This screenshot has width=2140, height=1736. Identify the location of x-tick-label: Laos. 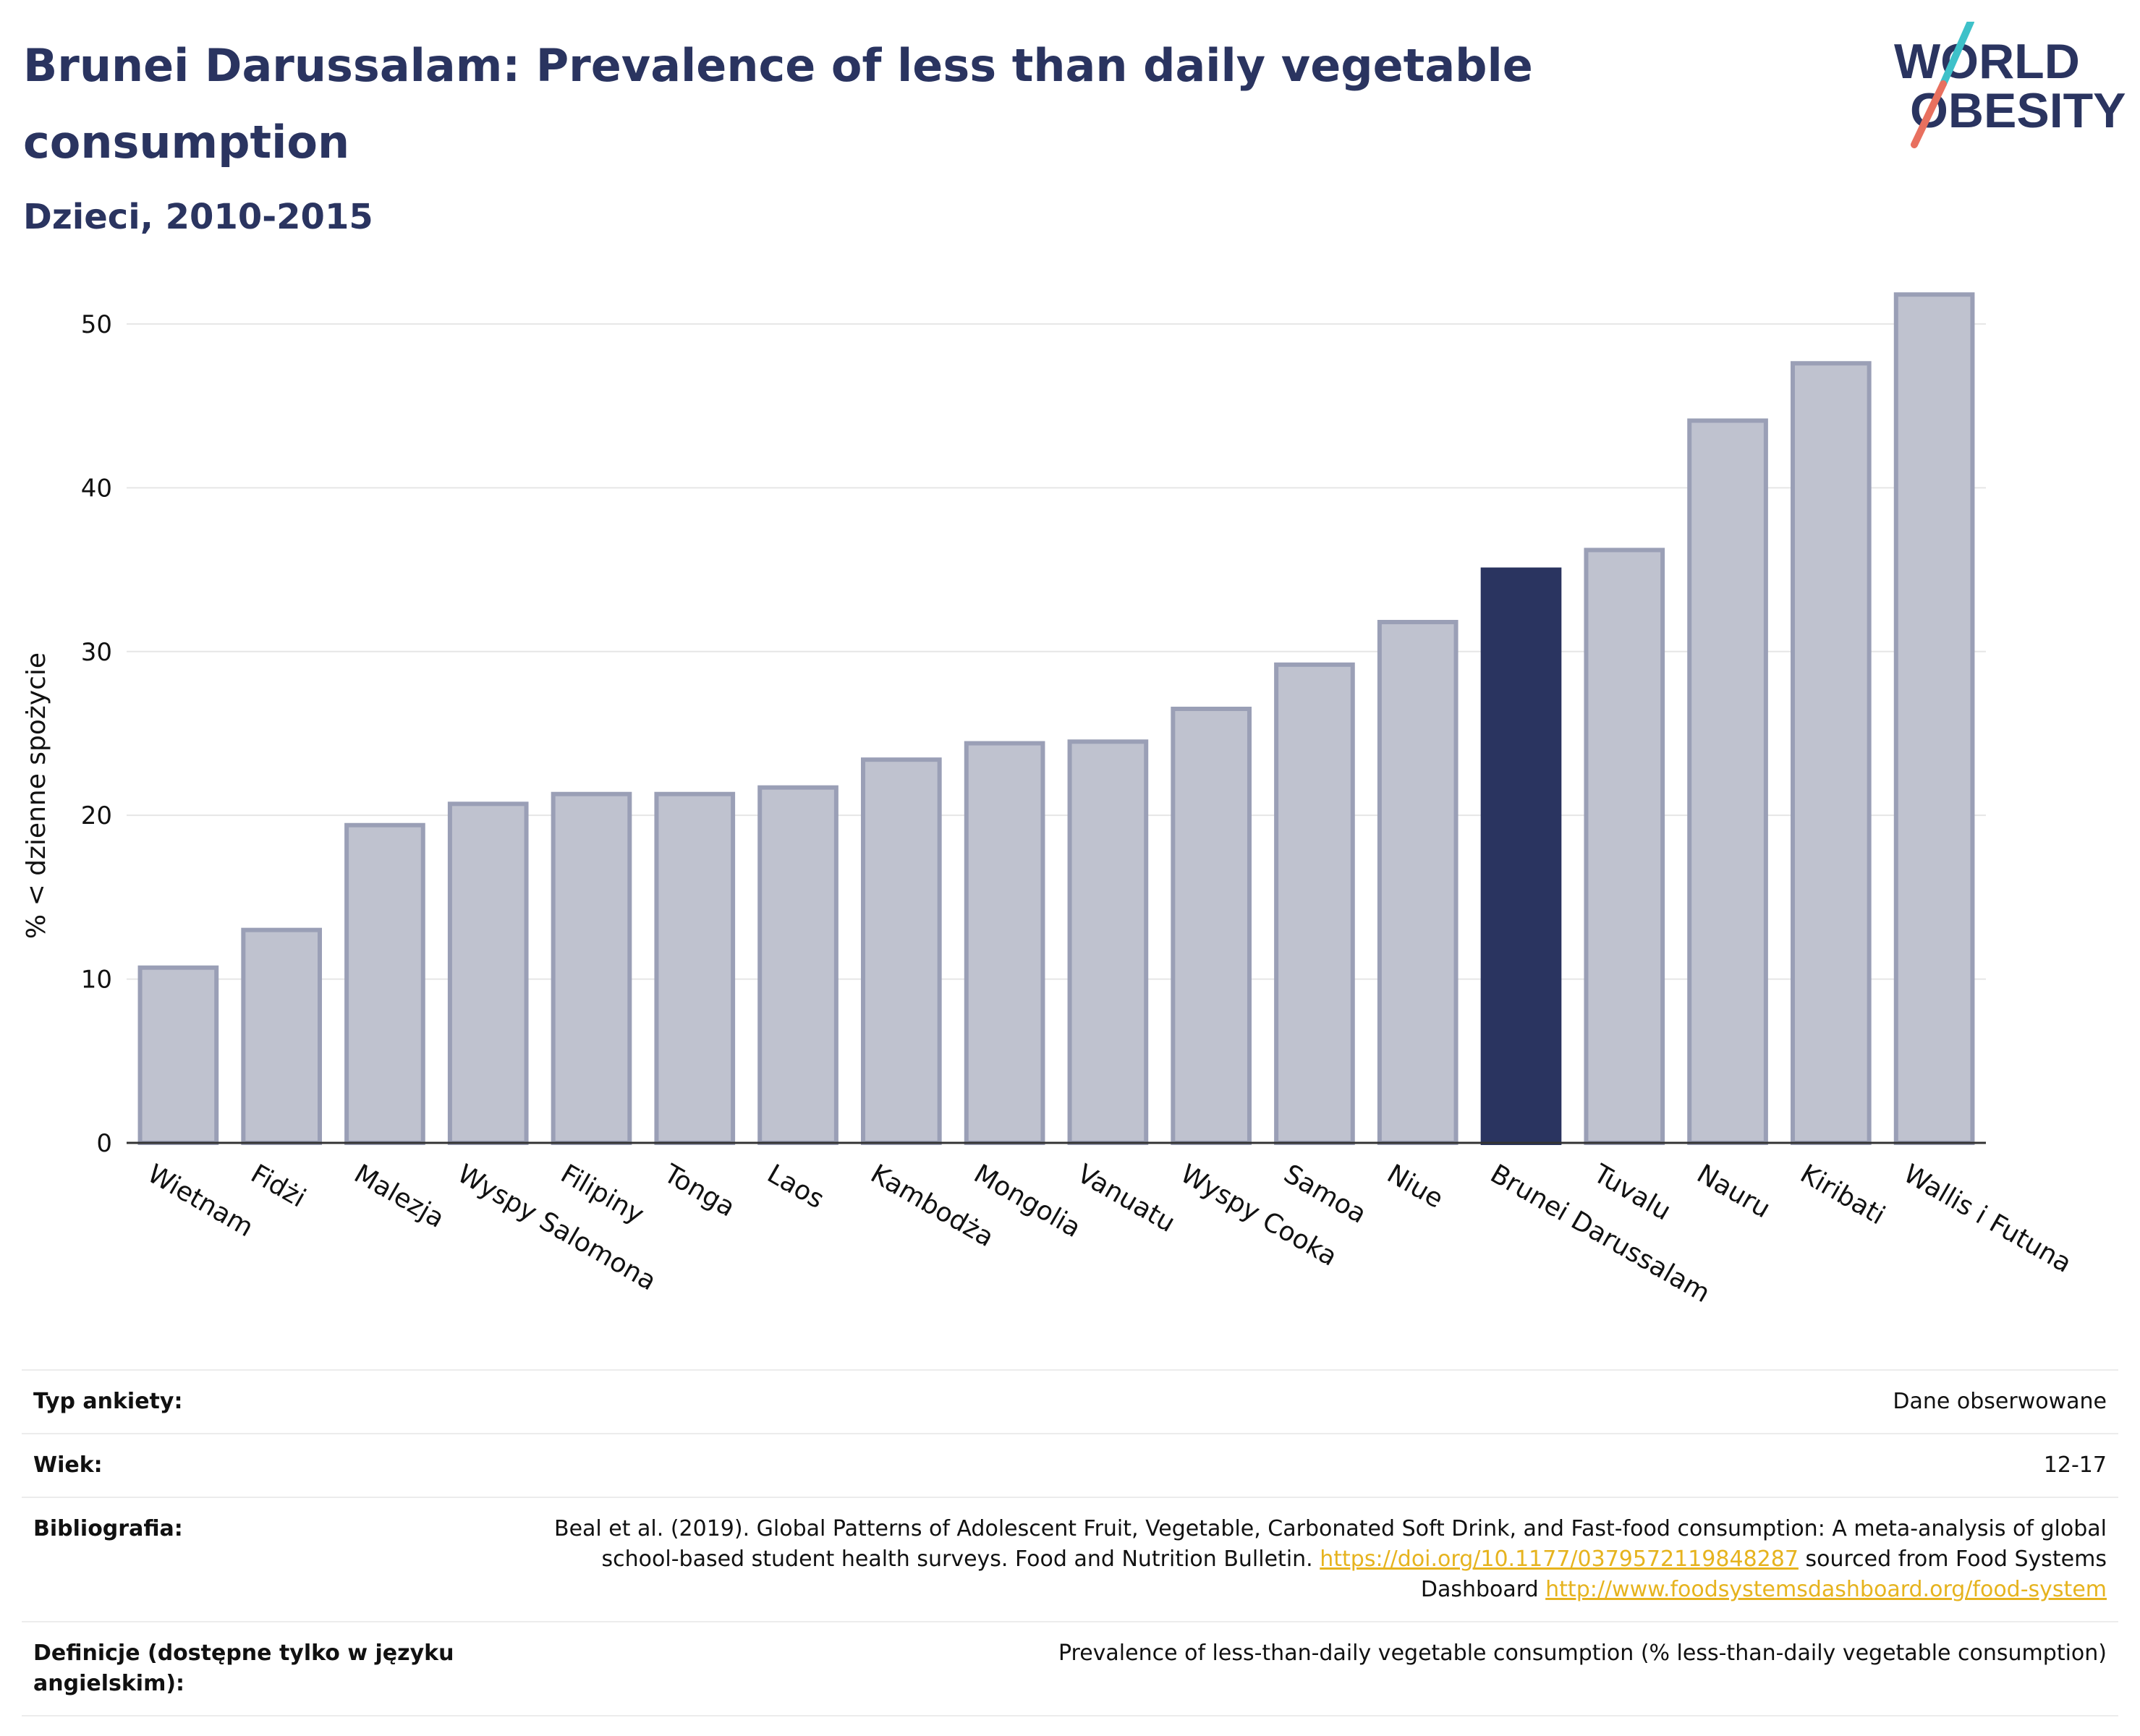
(796, 1186).